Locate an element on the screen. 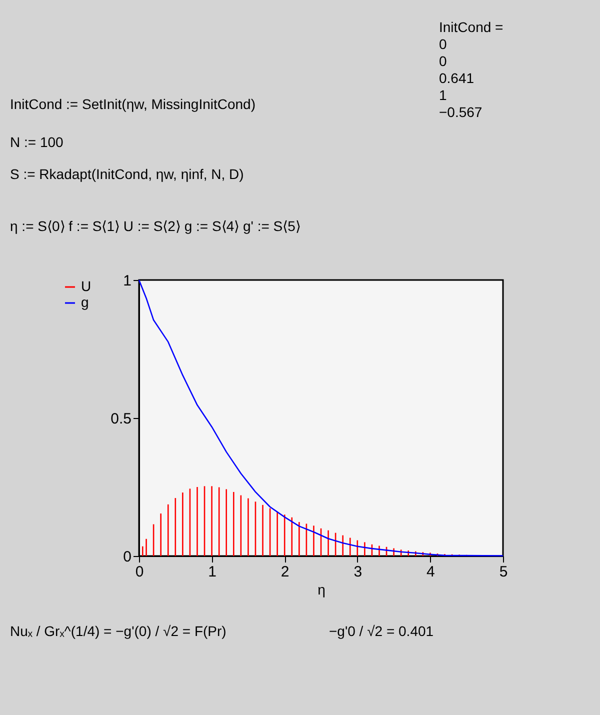 The height and width of the screenshot is (715, 600). legend-label: U is located at coordinates (86, 286).